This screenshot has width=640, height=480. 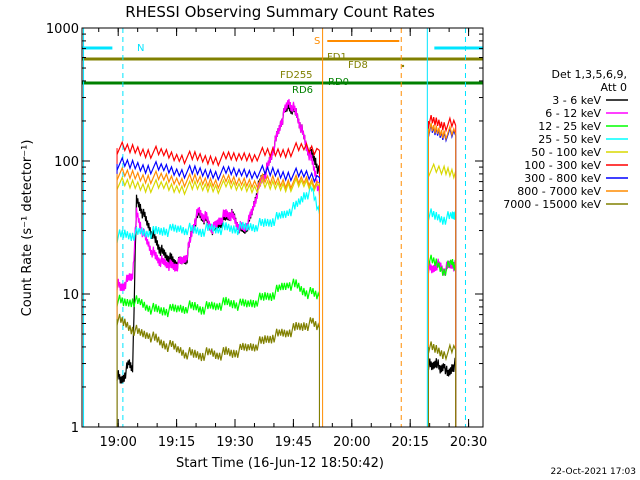 What do you see at coordinates (566, 152) in the screenshot?
I see `legend-label: 50 - 100 keV` at bounding box center [566, 152].